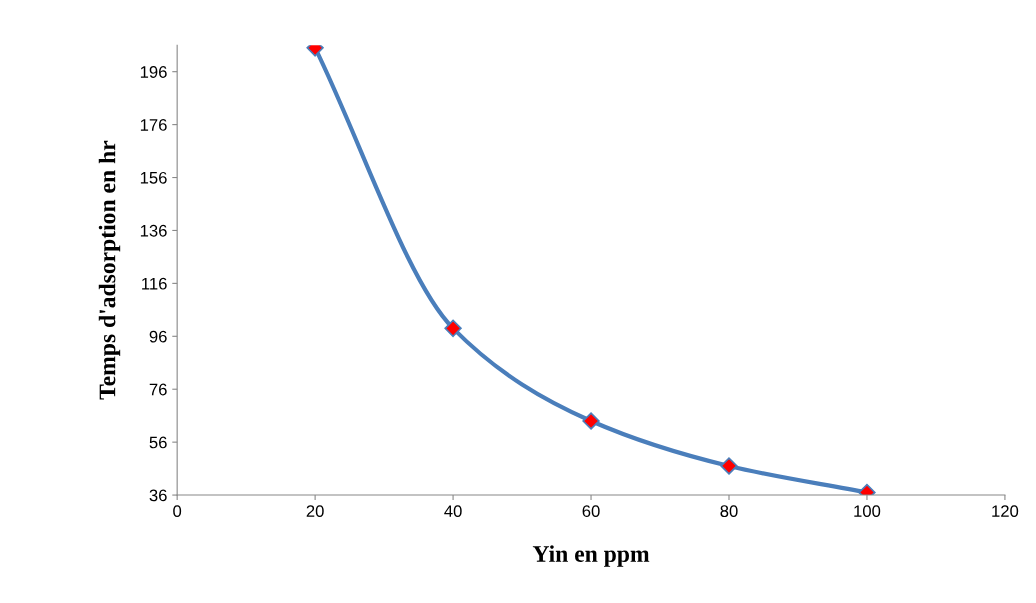 The width and height of the screenshot is (1036, 603). Describe the element at coordinates (867, 511) in the screenshot. I see `x-tick-label: 100` at that location.